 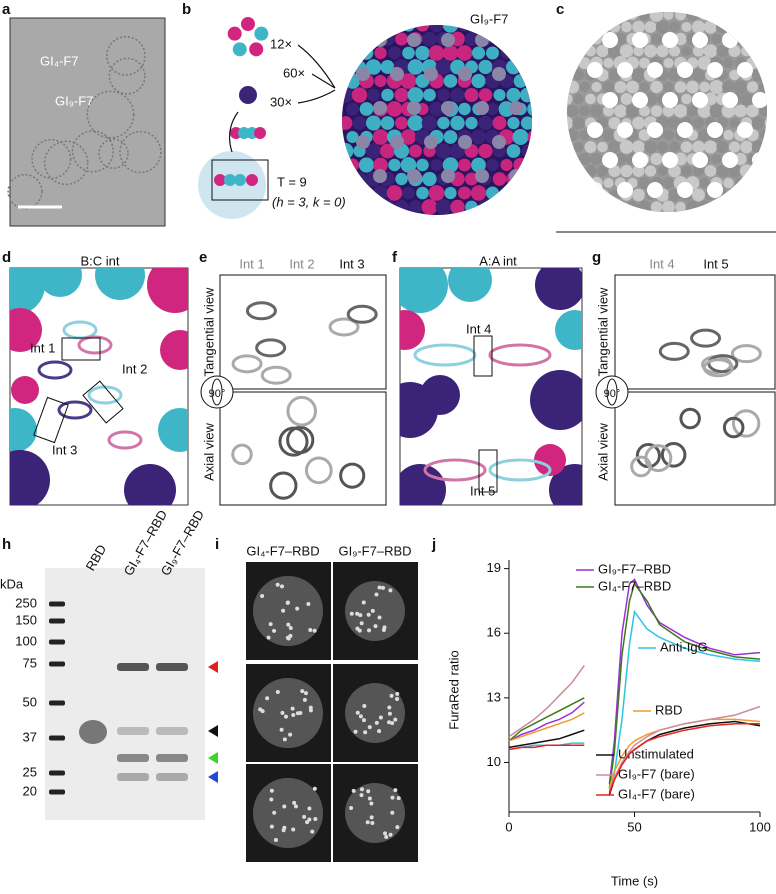 What do you see at coordinates (634, 568) in the screenshot?
I see `legend-label: GI₉-F7–RBD` at bounding box center [634, 568].